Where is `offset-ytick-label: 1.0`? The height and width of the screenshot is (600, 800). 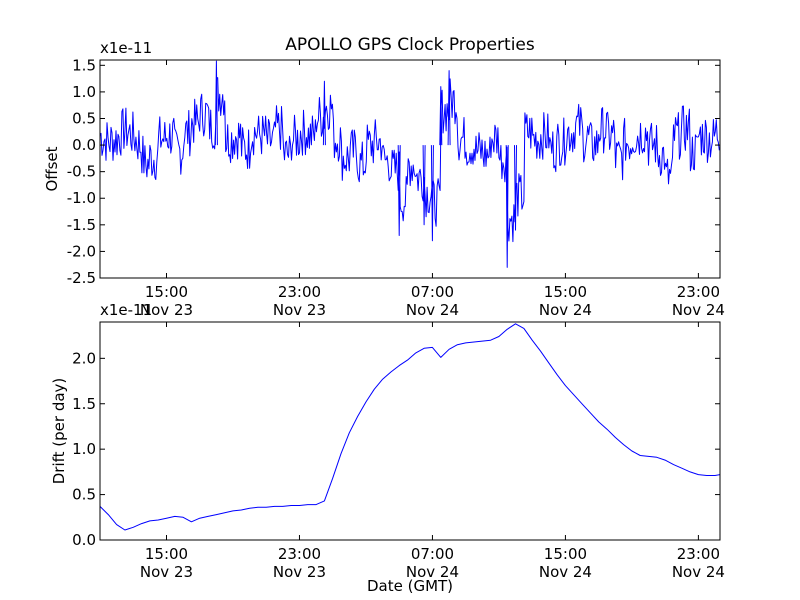 offset-ytick-label: 1.0 is located at coordinates (84, 92).